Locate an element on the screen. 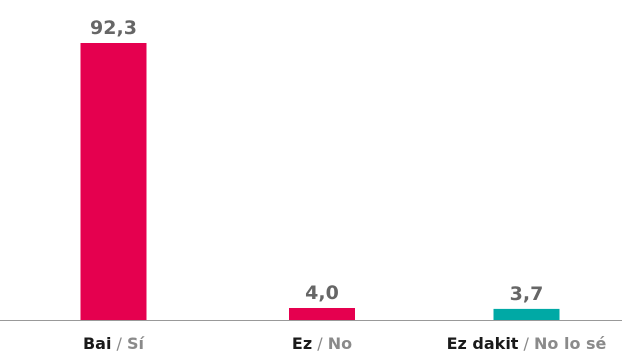 This screenshot has width=622, height=353. category-label-3: Ez dakit / No lo sé is located at coordinates (527, 343).